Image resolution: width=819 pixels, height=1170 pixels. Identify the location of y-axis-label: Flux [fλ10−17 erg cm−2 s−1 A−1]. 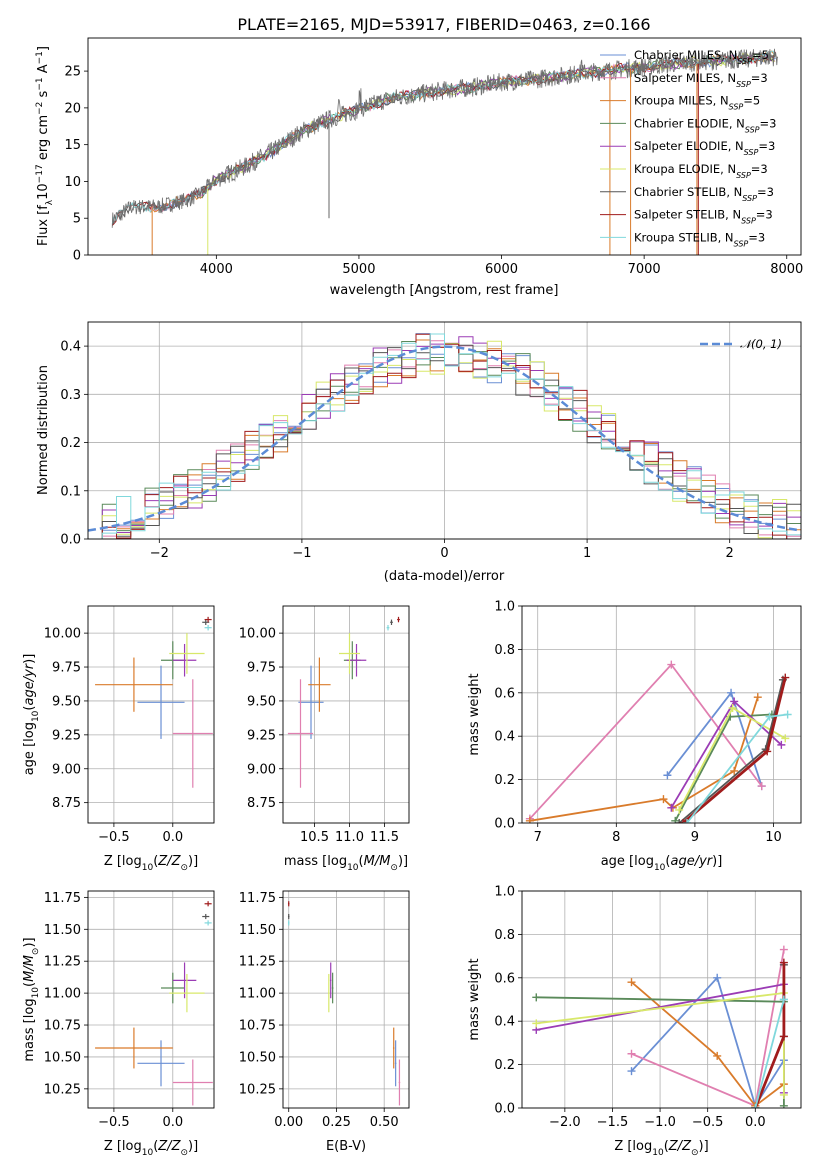
(45, 146).